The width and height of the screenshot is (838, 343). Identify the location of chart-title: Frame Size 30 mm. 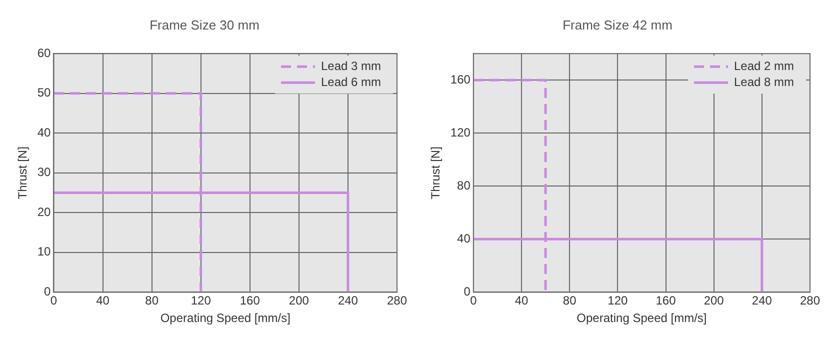
(205, 24).